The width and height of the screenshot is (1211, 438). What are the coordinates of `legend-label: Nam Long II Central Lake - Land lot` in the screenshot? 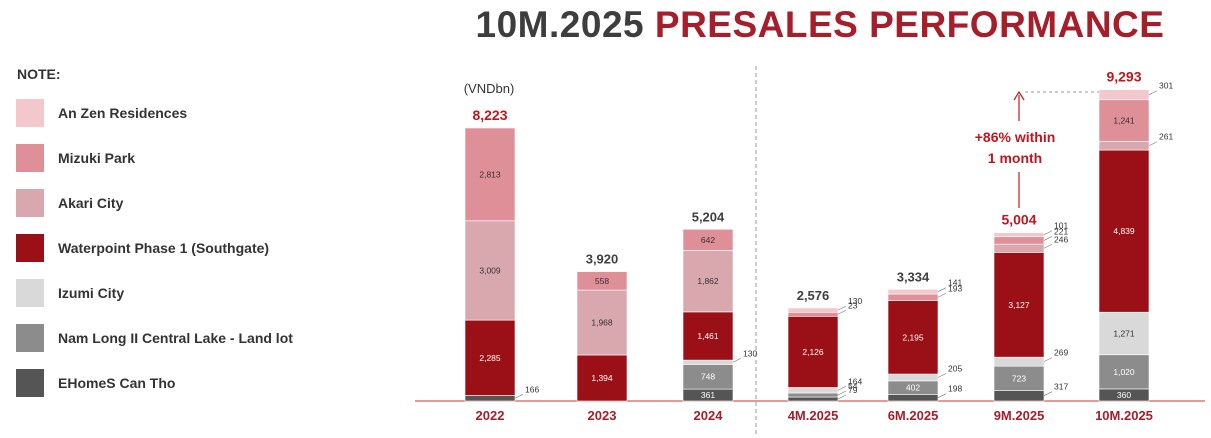 It's located at (175, 337).